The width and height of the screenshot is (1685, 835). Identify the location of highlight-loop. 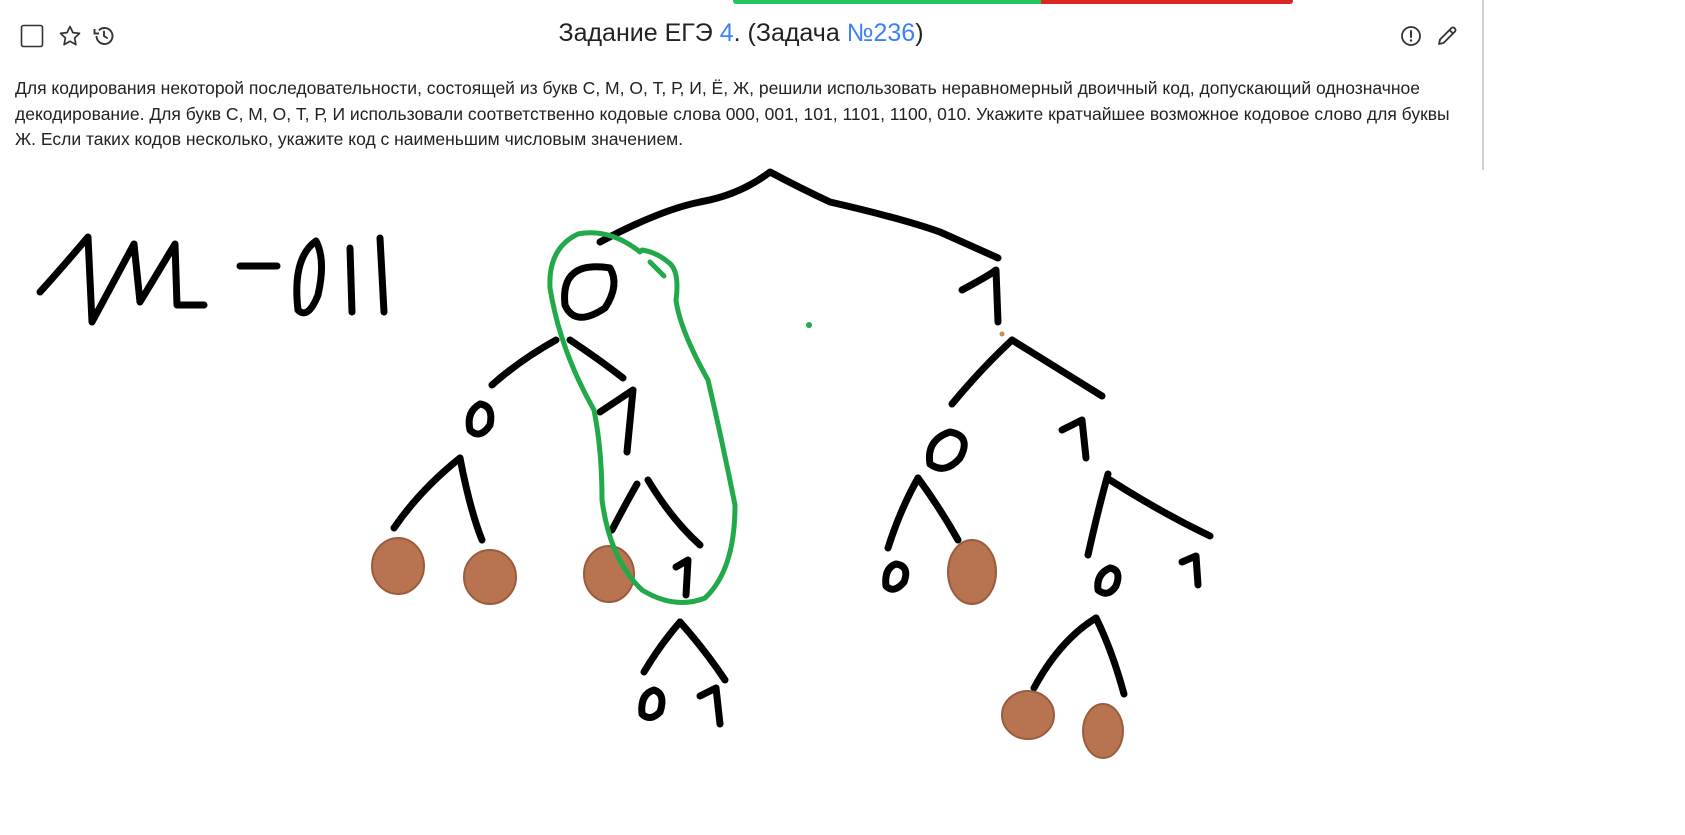
(642, 417).